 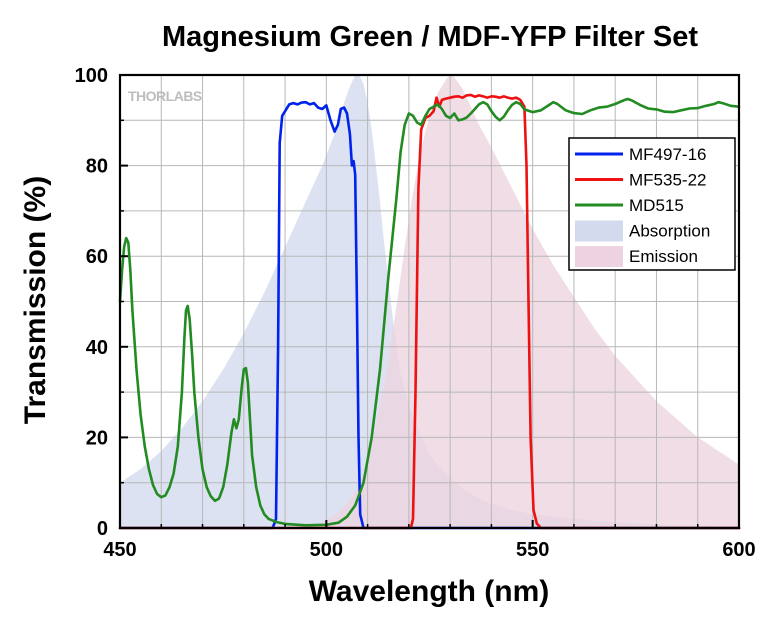 What do you see at coordinates (667, 180) in the screenshot?
I see `legend-label-mf535-22: MF535-22` at bounding box center [667, 180].